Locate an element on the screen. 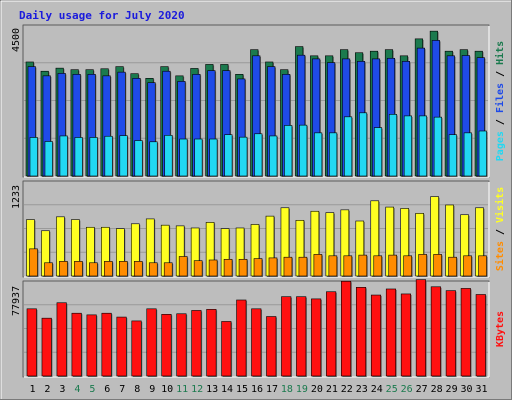 Image resolution: width=512 pixels, height=405 pixels. x-tick-label: 12 is located at coordinates (197, 389).